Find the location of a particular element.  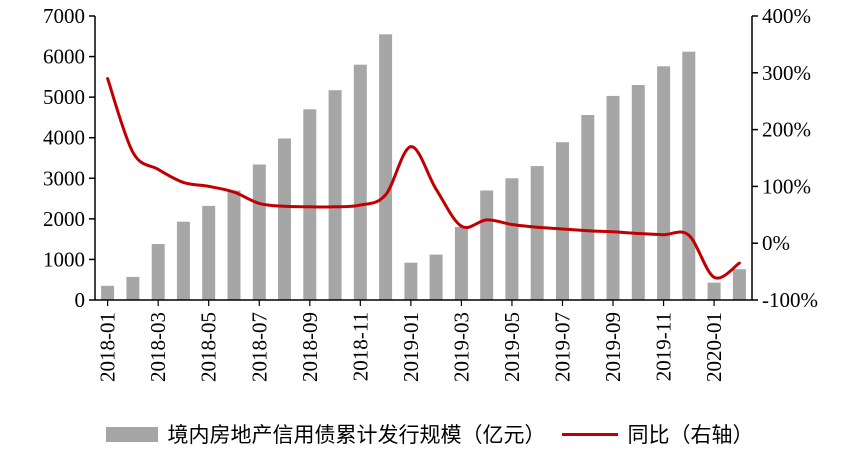

left-axis-label: 1000 is located at coordinates (64, 259).